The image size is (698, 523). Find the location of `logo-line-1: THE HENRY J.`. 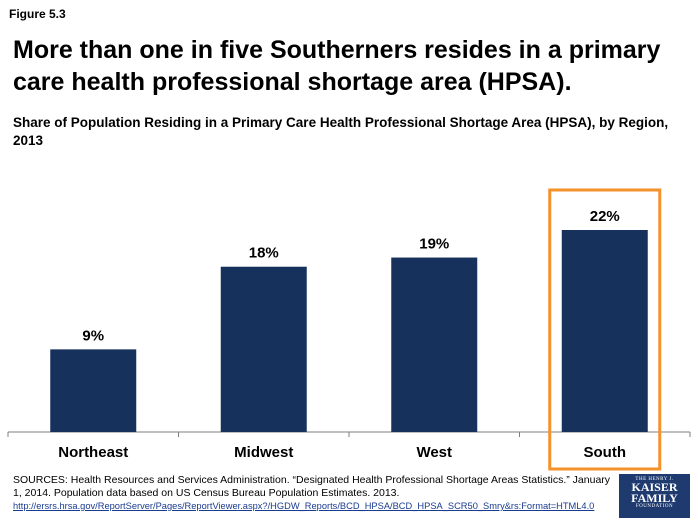

logo-line-1: THE HENRY J. is located at coordinates (654, 479).